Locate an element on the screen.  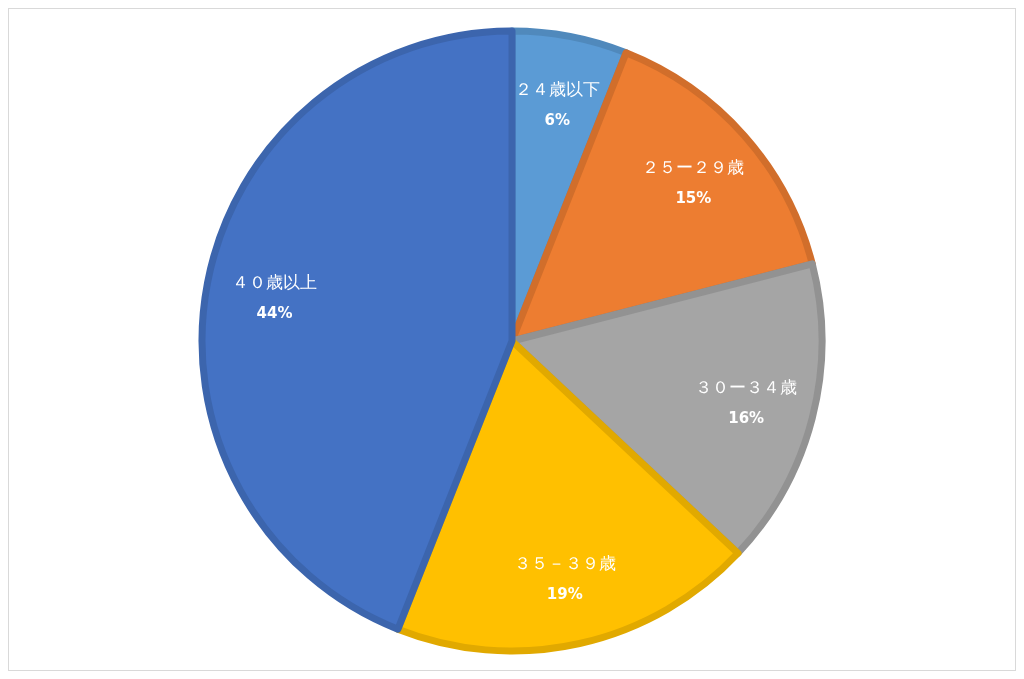
slice-label: ３０ー３４歳 is located at coordinates (746, 387).